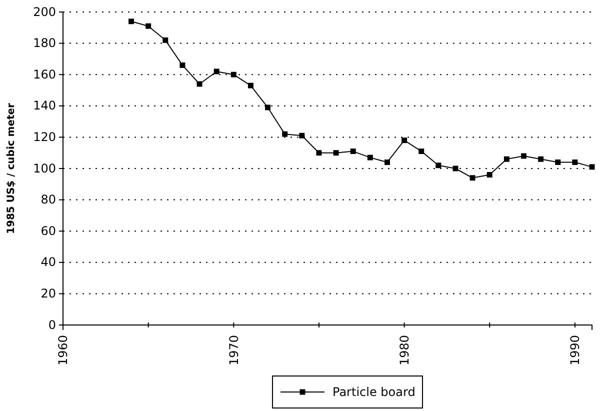 This screenshot has height=411, width=600. Describe the element at coordinates (63, 350) in the screenshot. I see `x-tick-label: 1960` at that location.